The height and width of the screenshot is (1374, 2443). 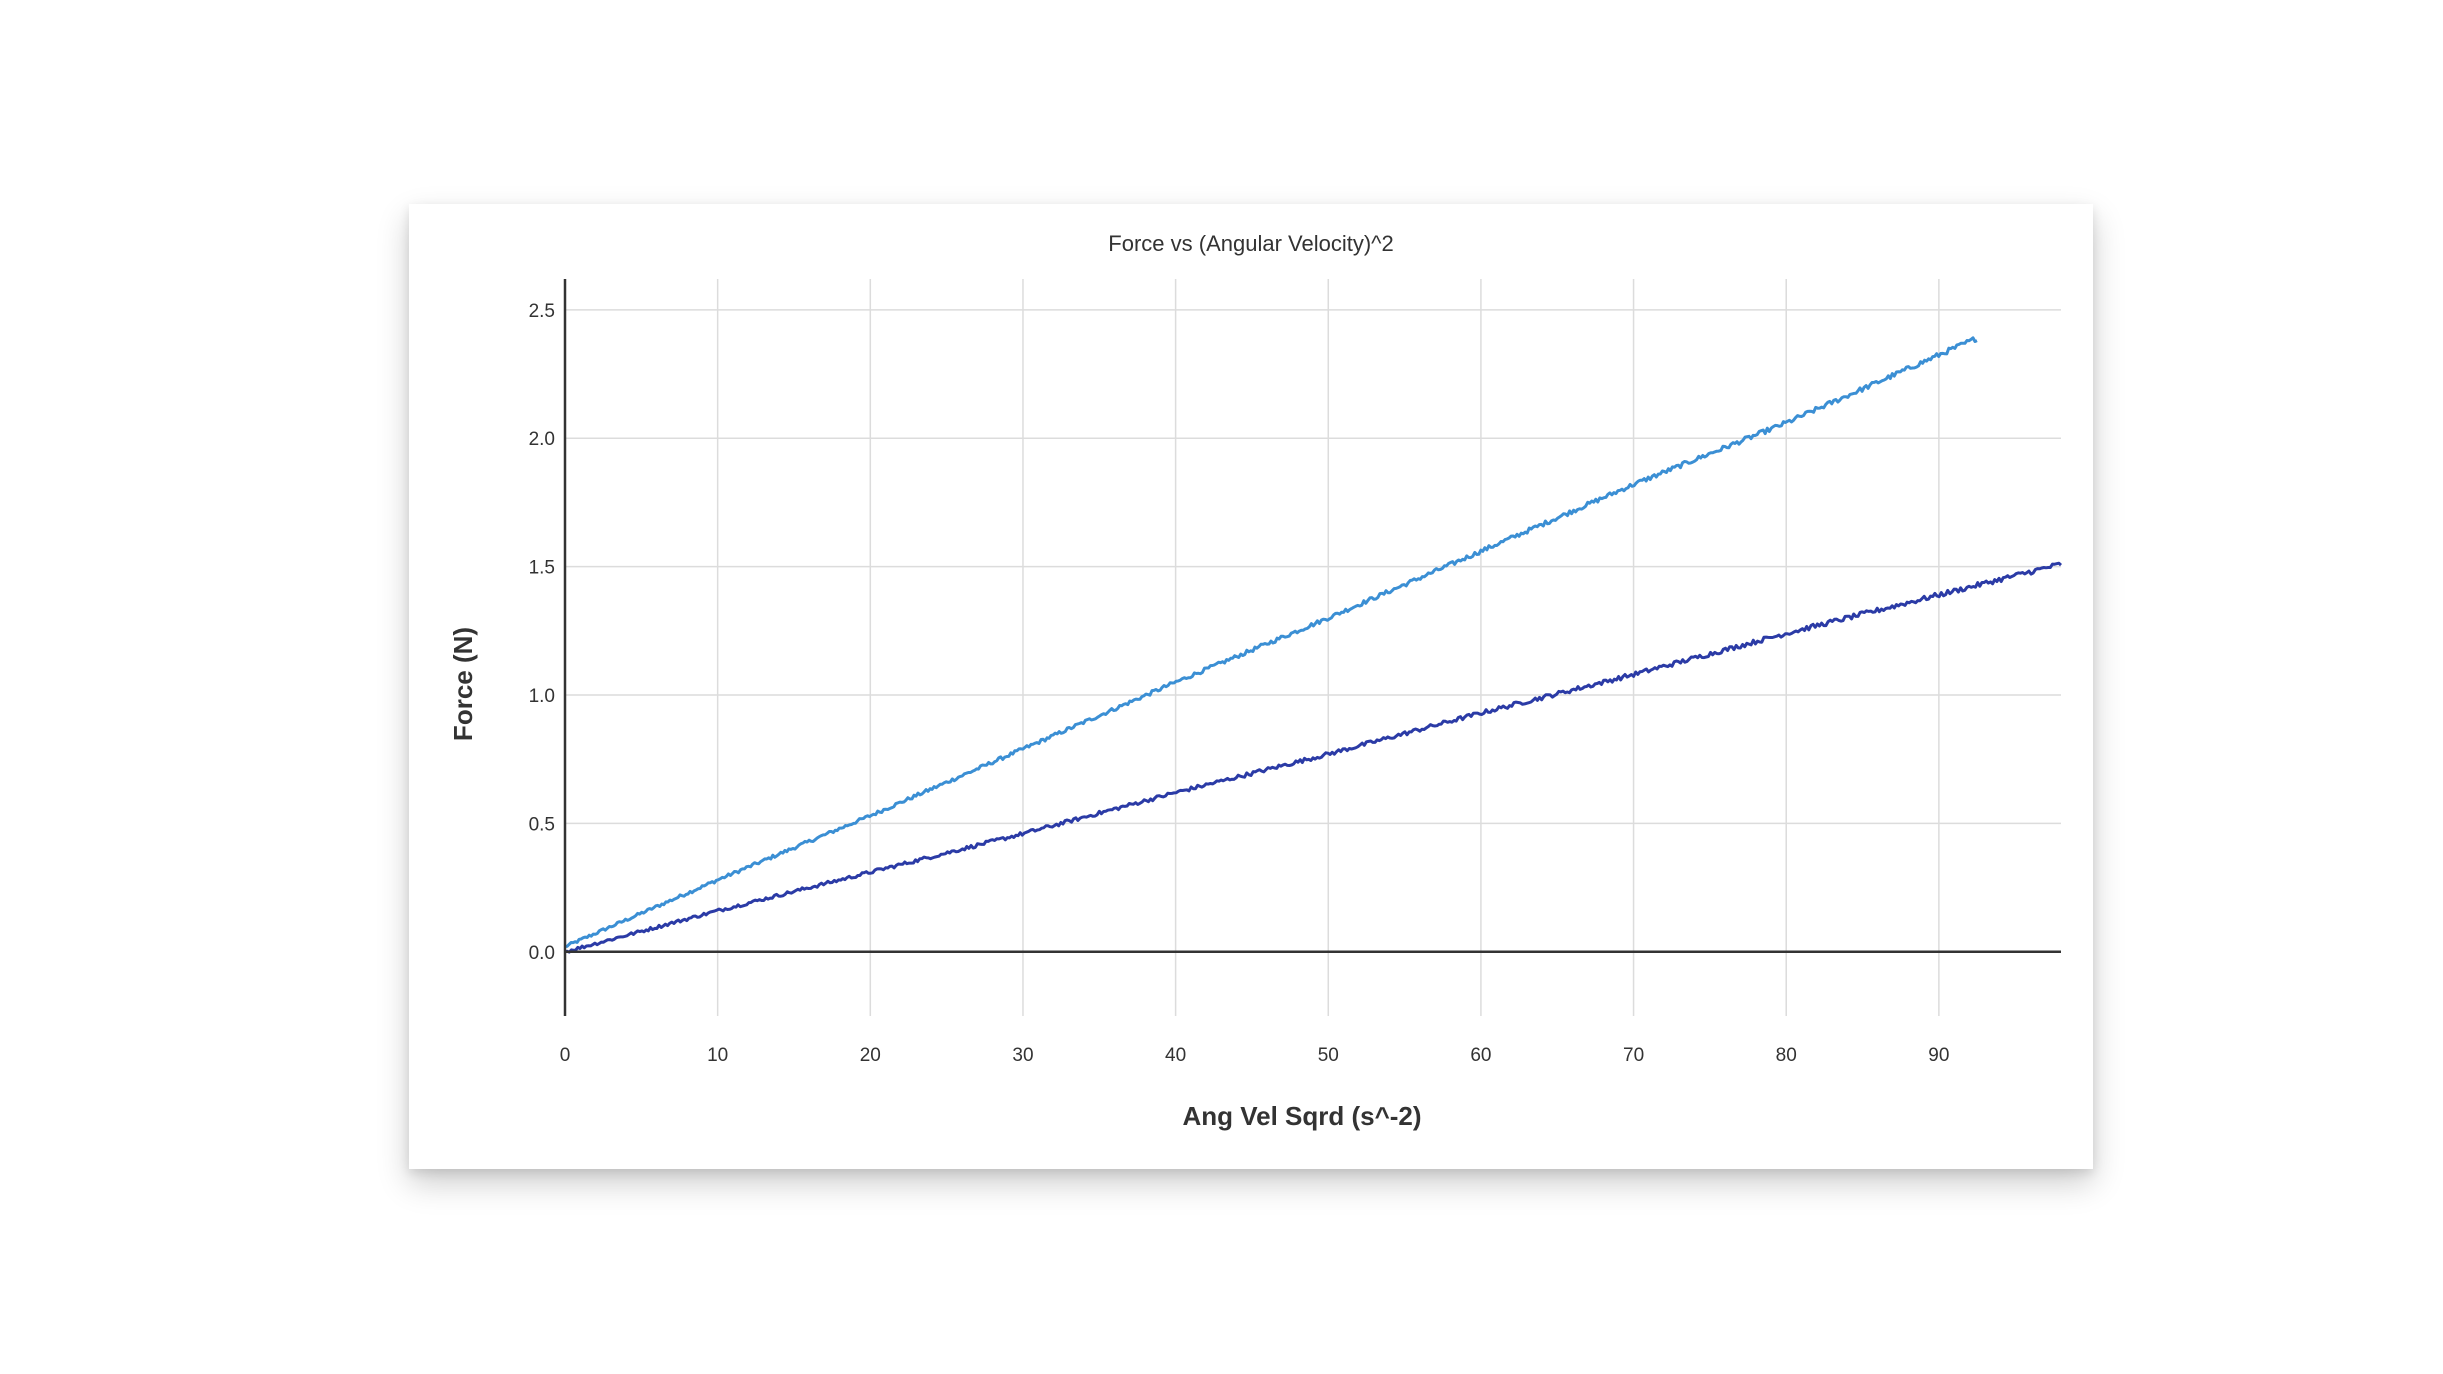 I want to click on chart-title: Force vs (Angular Velocity)^2, so click(x=1250, y=243).